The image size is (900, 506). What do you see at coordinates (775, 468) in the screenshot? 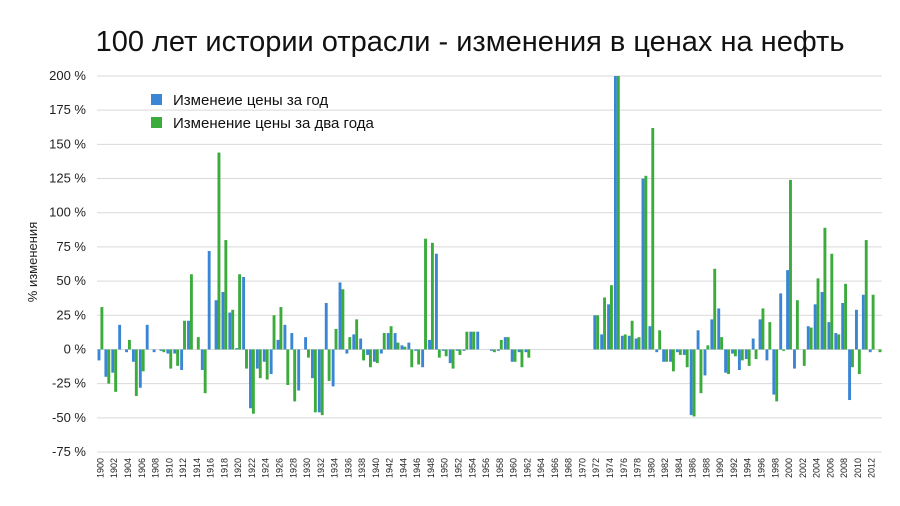
I see `x-tick-label: 1998` at bounding box center [775, 468].